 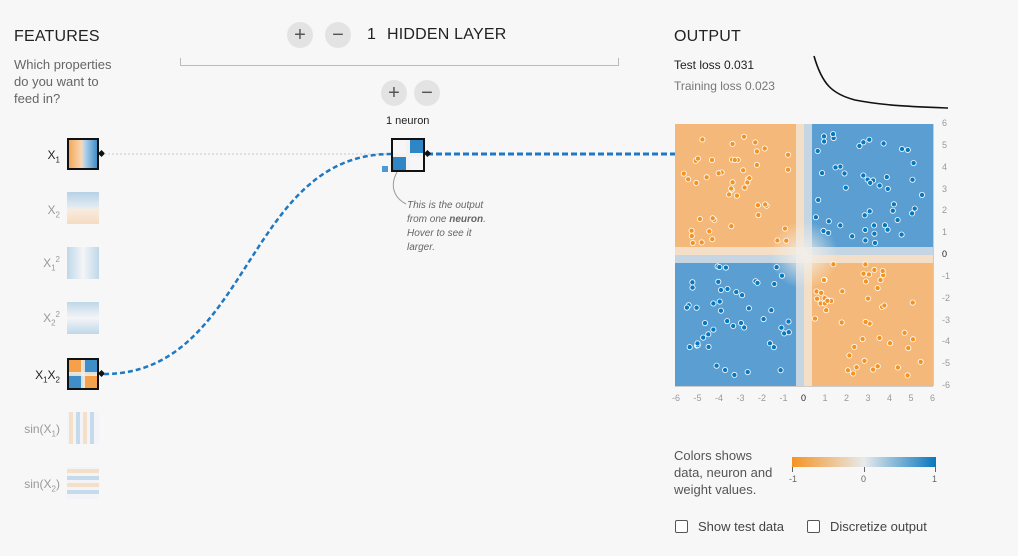 I want to click on show-test-data-checkbox, so click(x=681, y=526).